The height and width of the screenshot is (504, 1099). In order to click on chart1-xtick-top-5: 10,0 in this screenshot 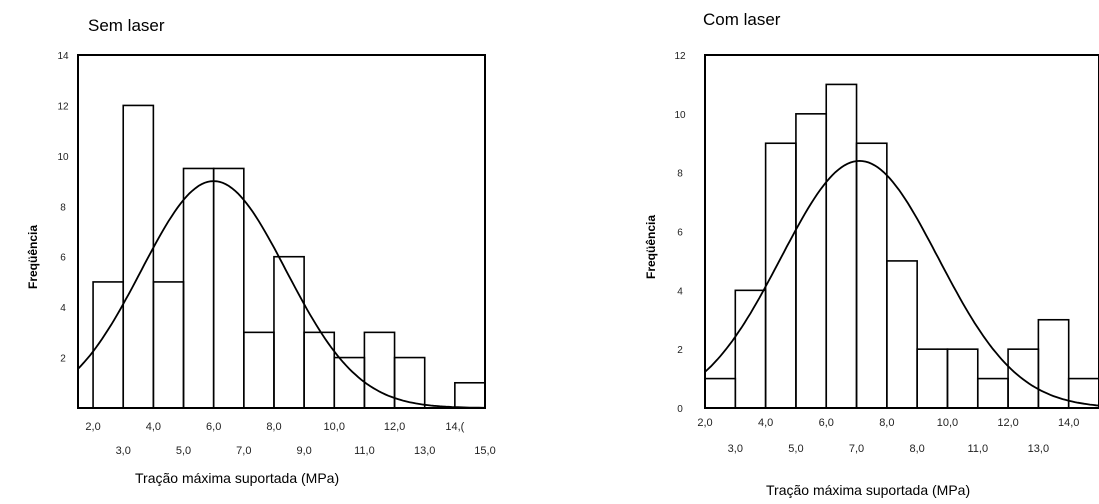, I will do `click(334, 427)`.